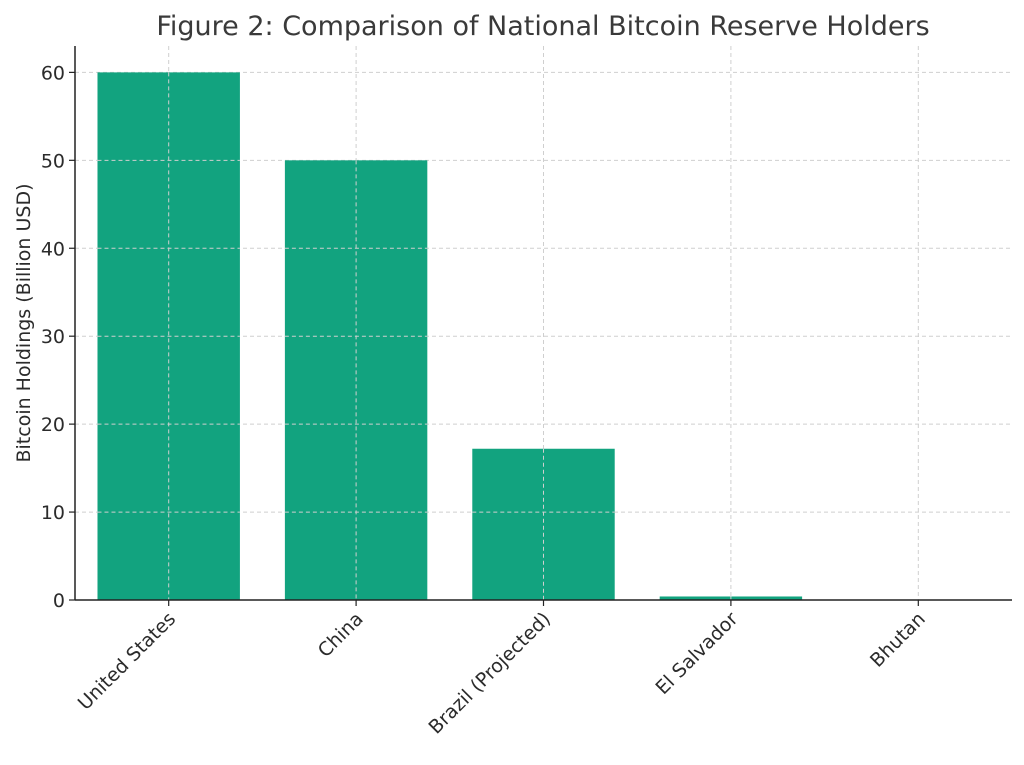  What do you see at coordinates (53, 337) in the screenshot?
I see `y-tick-label: 30` at bounding box center [53, 337].